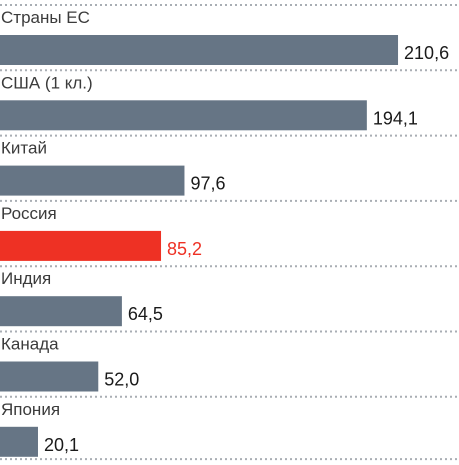  What do you see at coordinates (81, 245) in the screenshot?
I see `bar-highlight` at bounding box center [81, 245].